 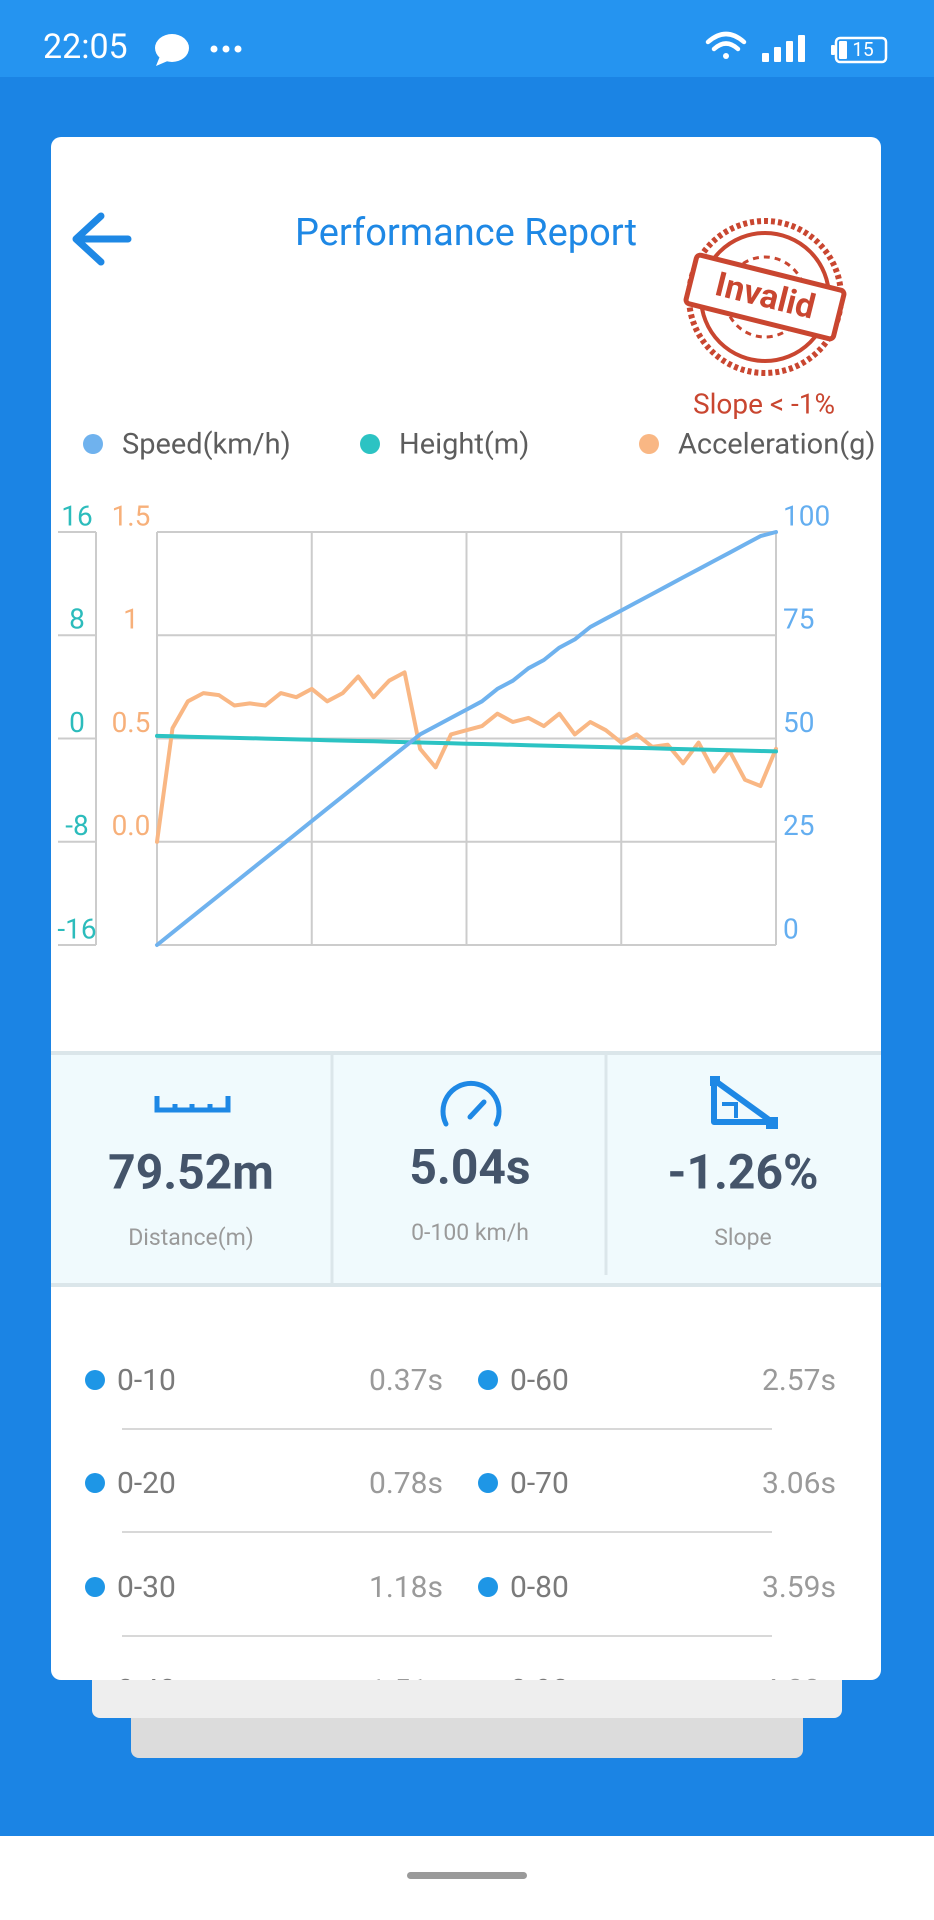 What do you see at coordinates (77, 722) in the screenshot?
I see `y-tick-label: 0` at bounding box center [77, 722].